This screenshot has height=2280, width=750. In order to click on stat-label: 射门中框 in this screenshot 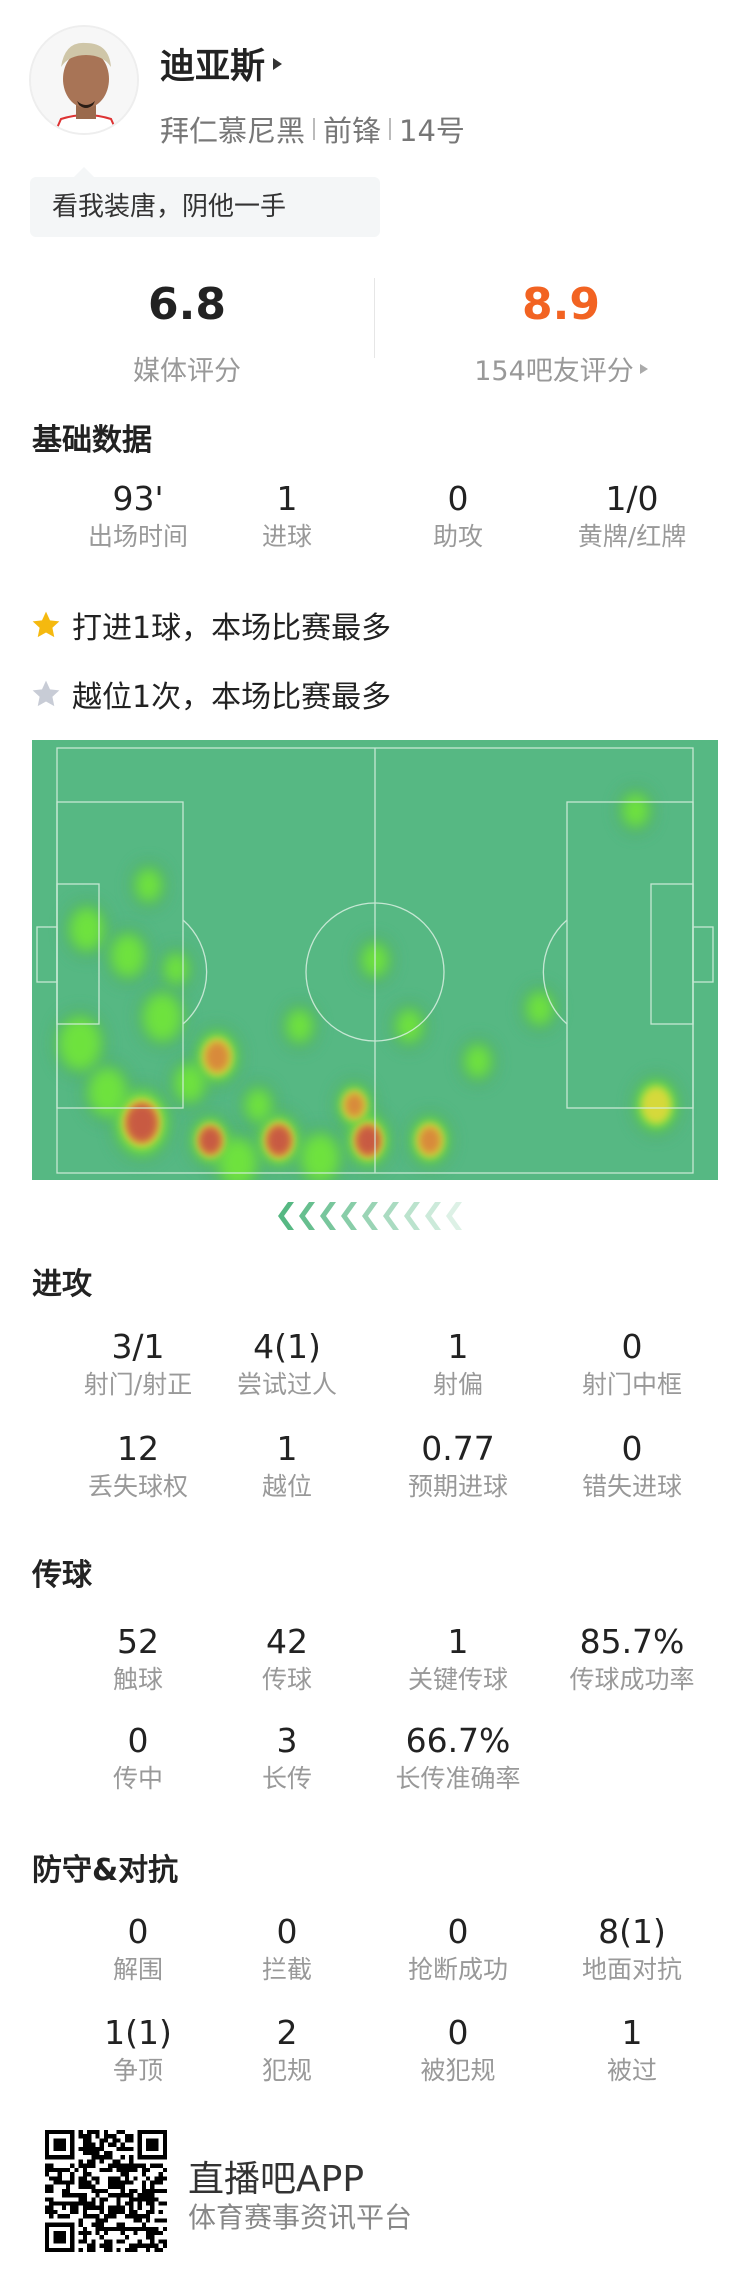, I will do `click(631, 1384)`.